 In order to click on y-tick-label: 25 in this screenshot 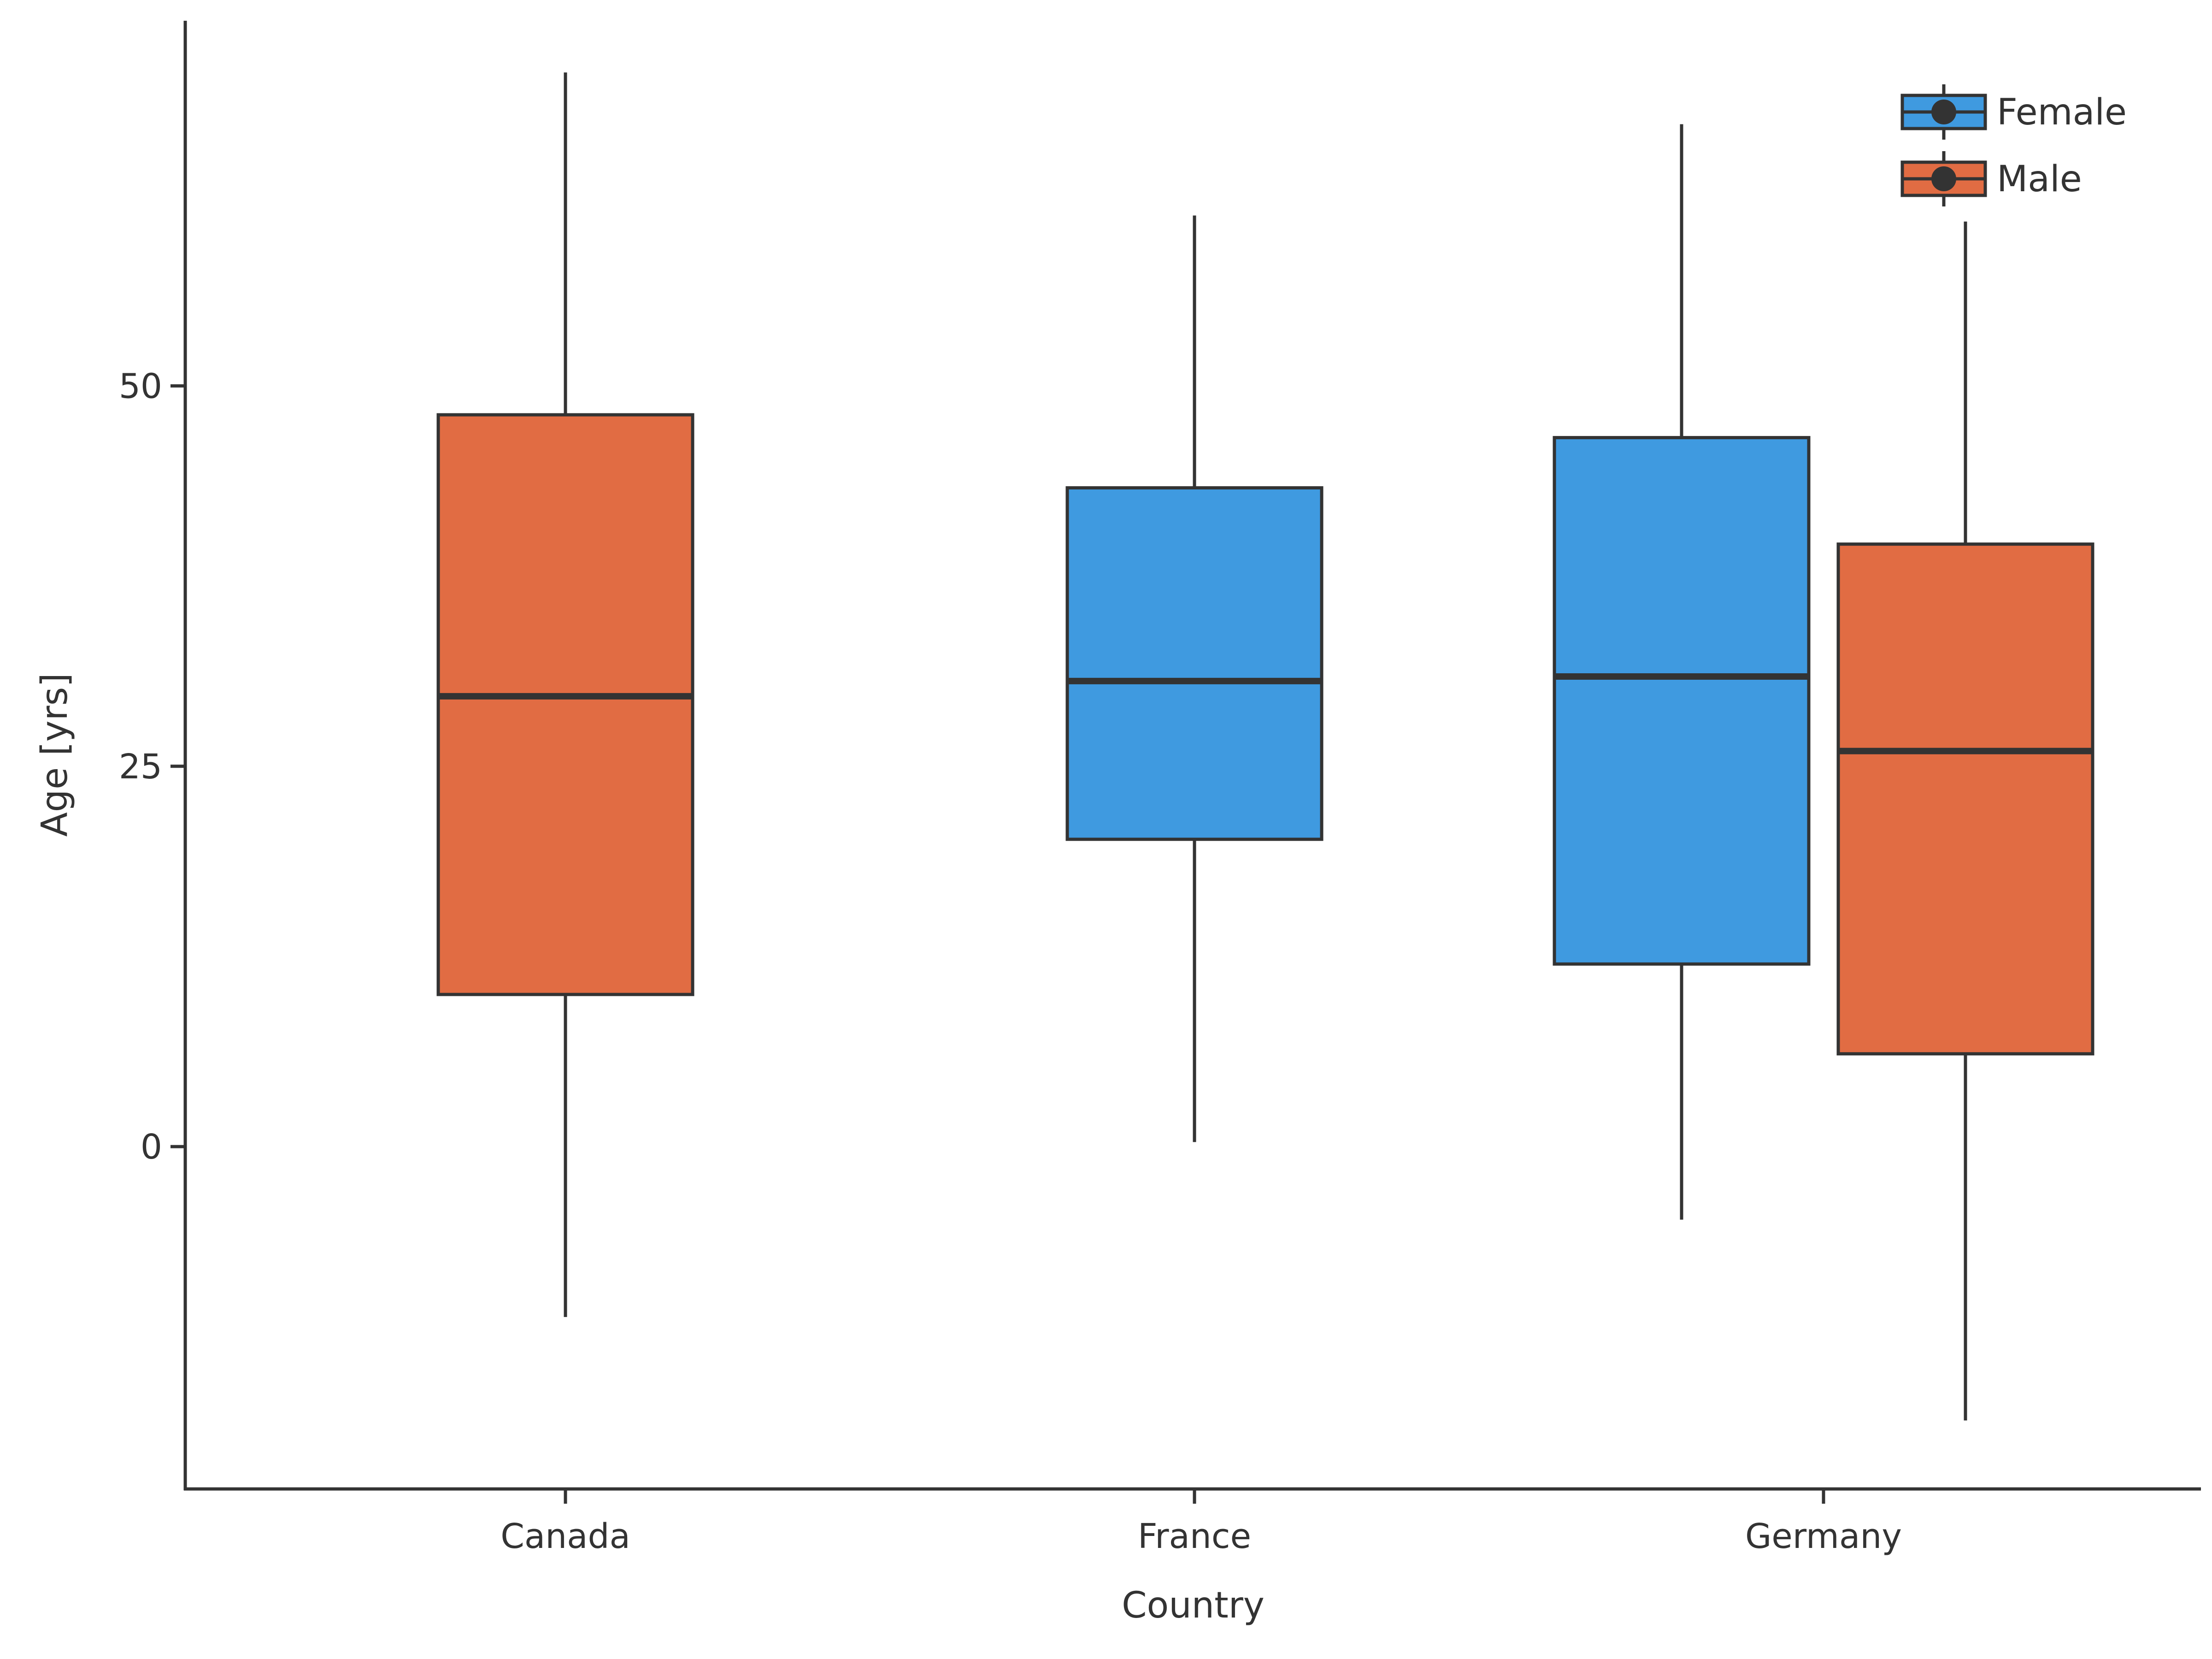, I will do `click(140, 767)`.